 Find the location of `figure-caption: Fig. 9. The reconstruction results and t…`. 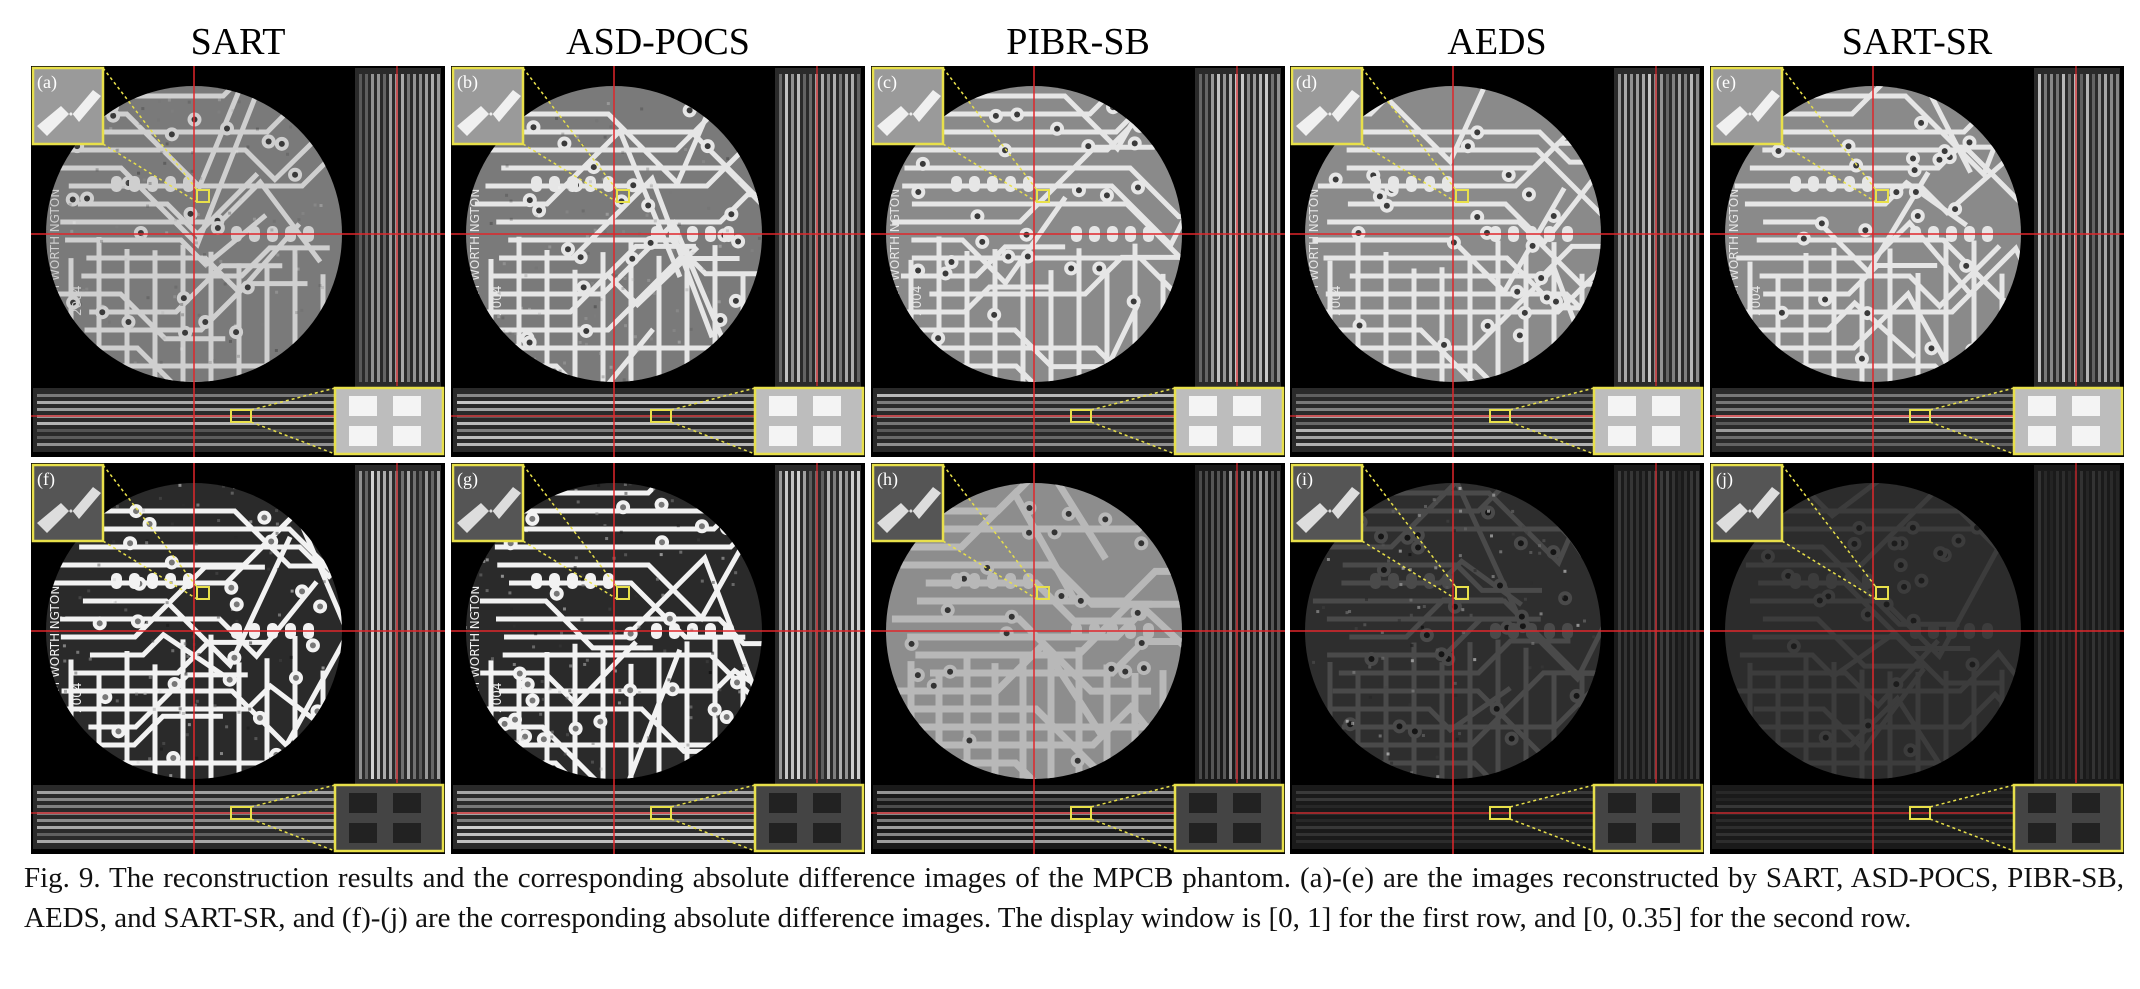

figure-caption: Fig. 9. The reconstruction results and t… is located at coordinates (1074, 898).